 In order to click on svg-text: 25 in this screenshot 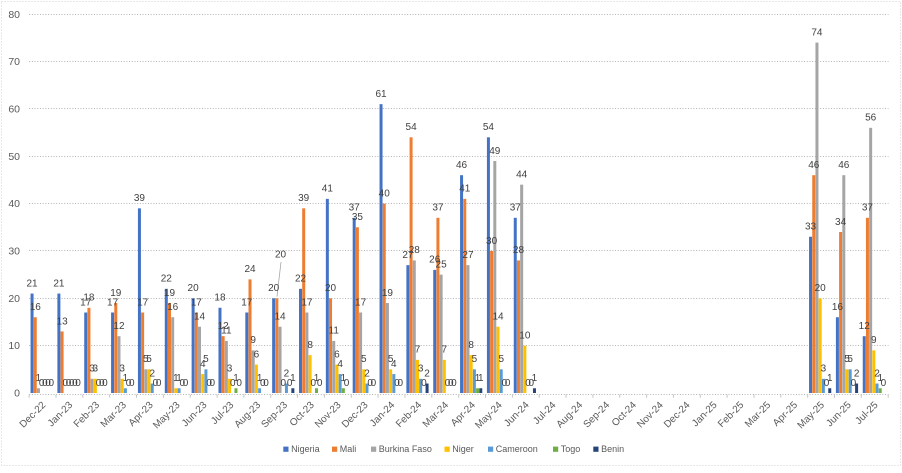, I will do `click(442, 264)`.